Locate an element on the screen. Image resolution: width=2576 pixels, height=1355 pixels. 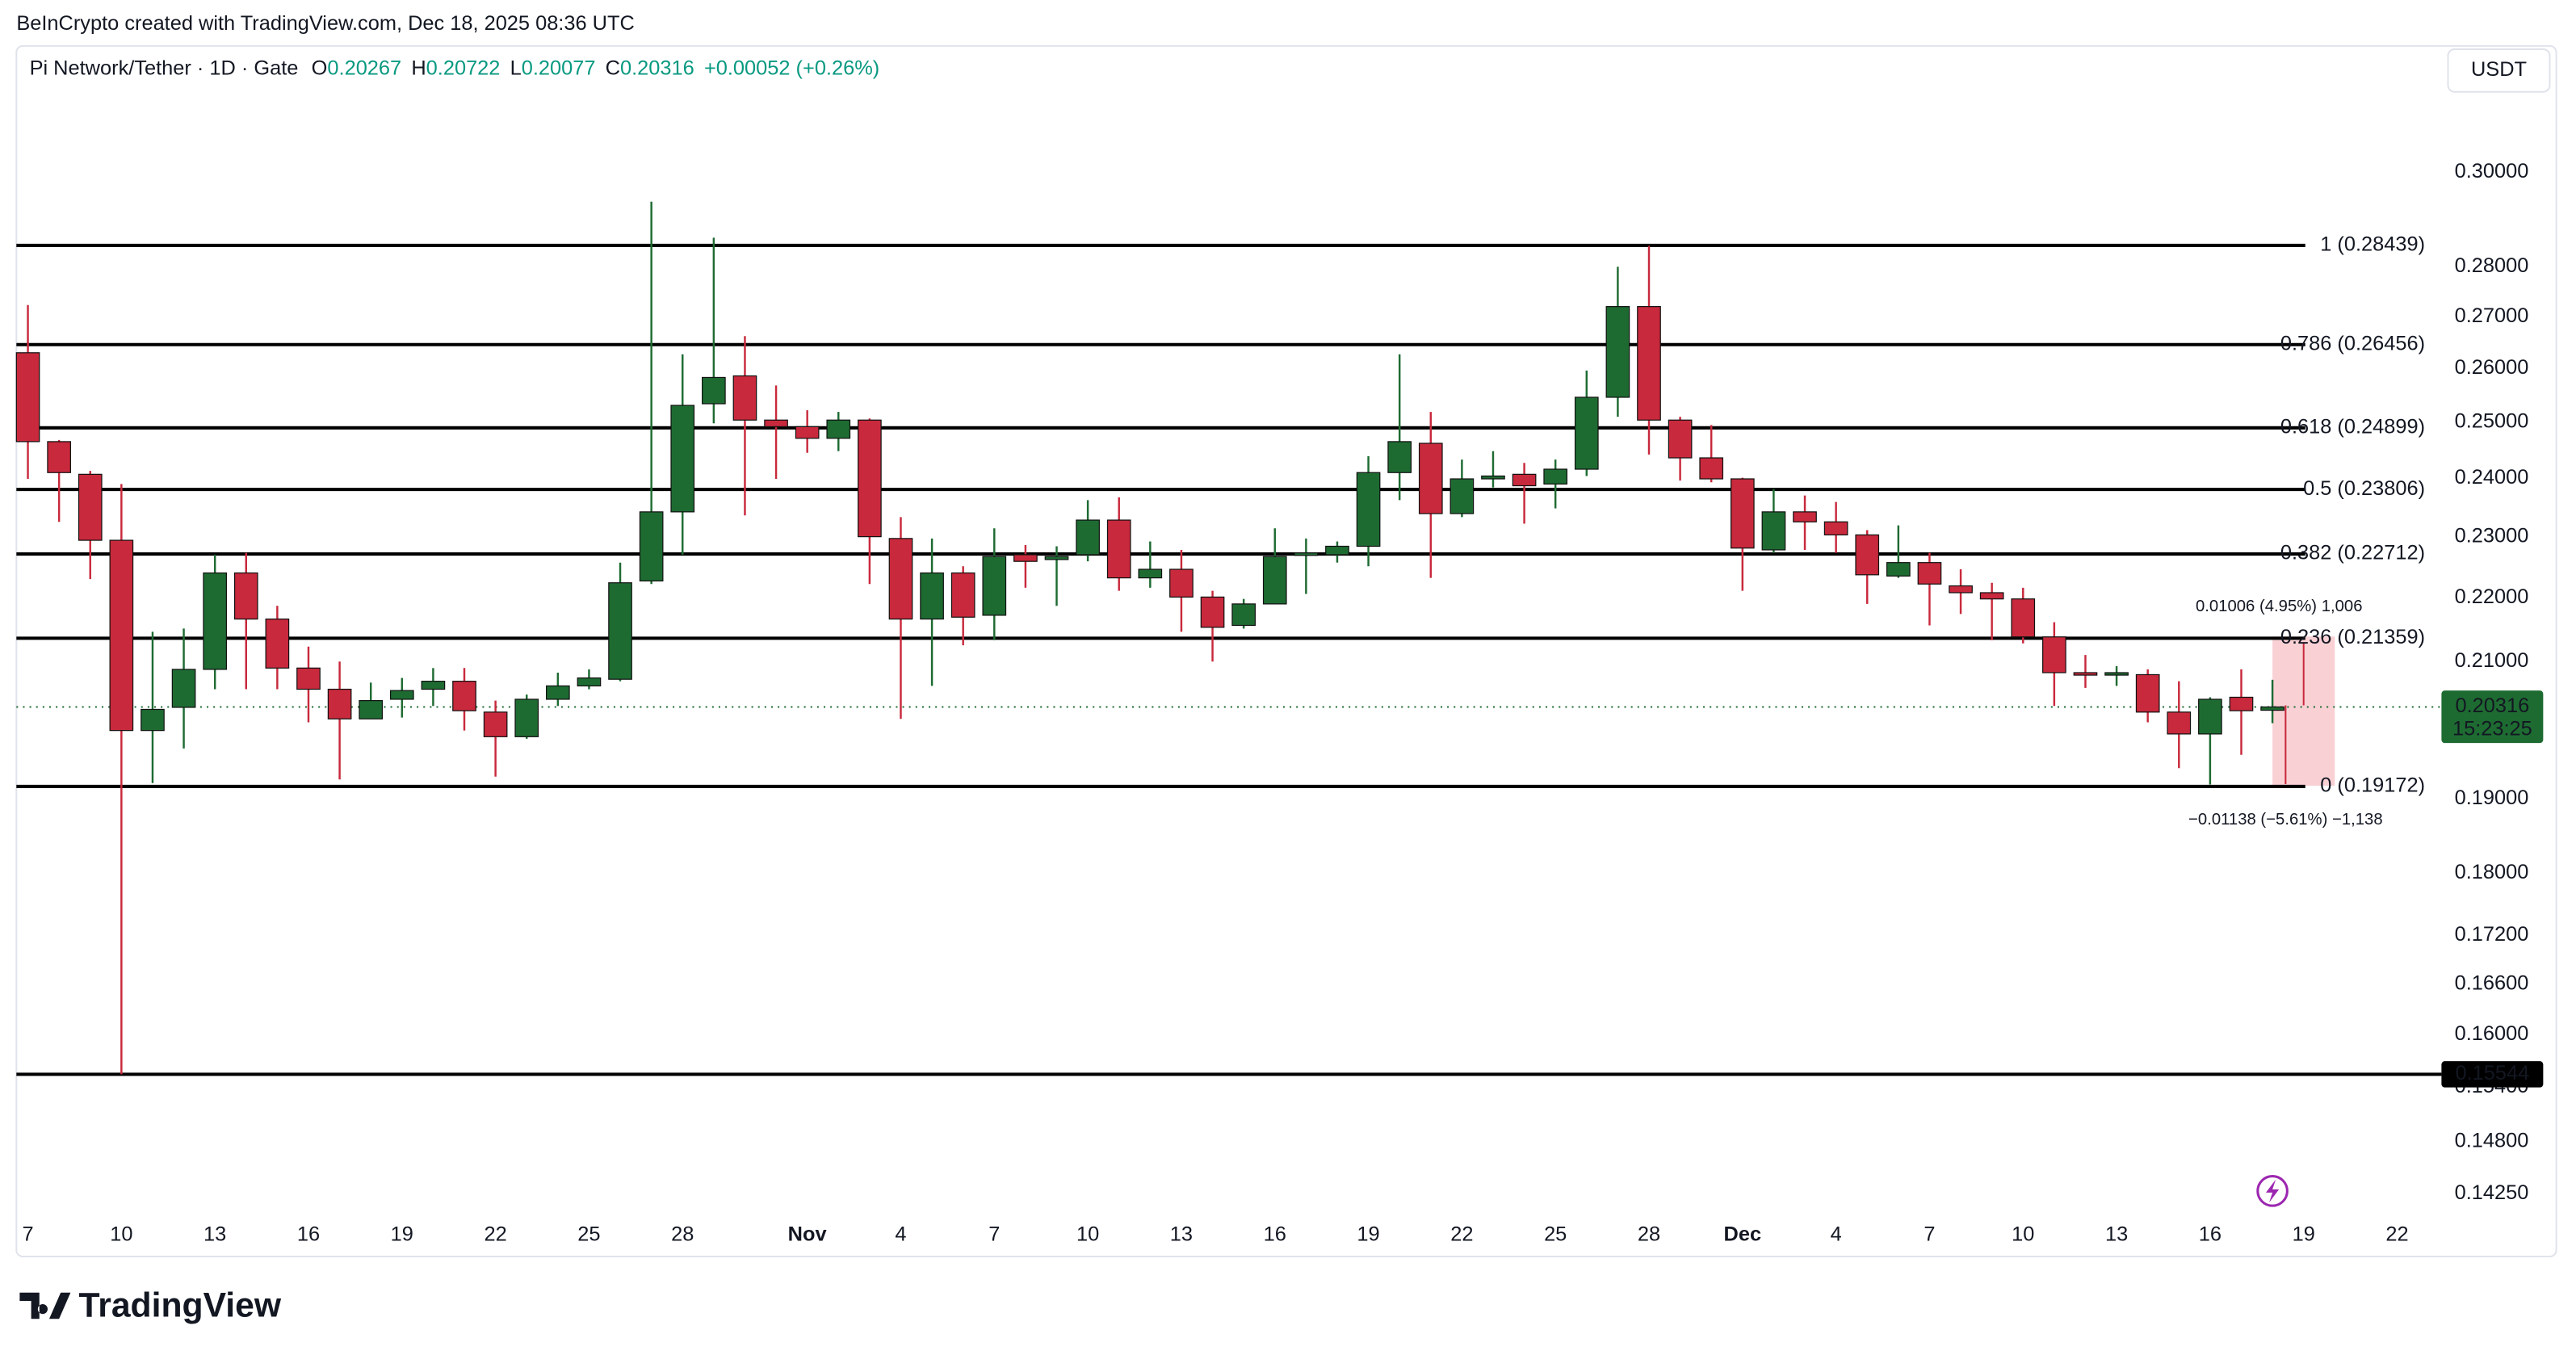
x-tick-label: Nov is located at coordinates (807, 1234).